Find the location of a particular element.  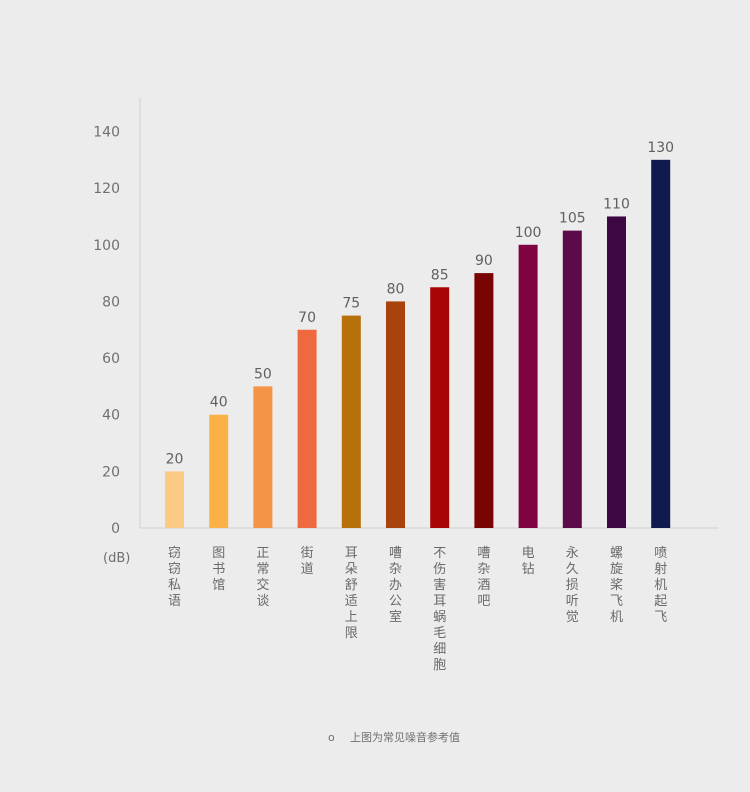

category-label: 电钻 is located at coordinates (528, 561).